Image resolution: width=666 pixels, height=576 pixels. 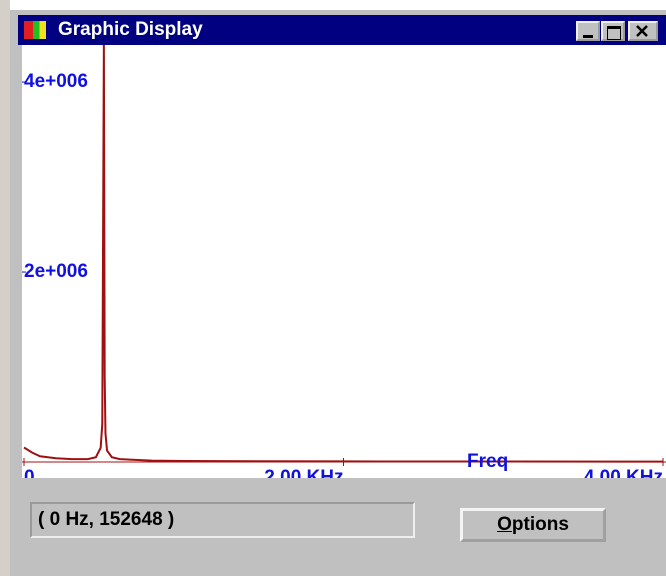 I want to click on window-title: Graphic Display, so click(x=130, y=29).